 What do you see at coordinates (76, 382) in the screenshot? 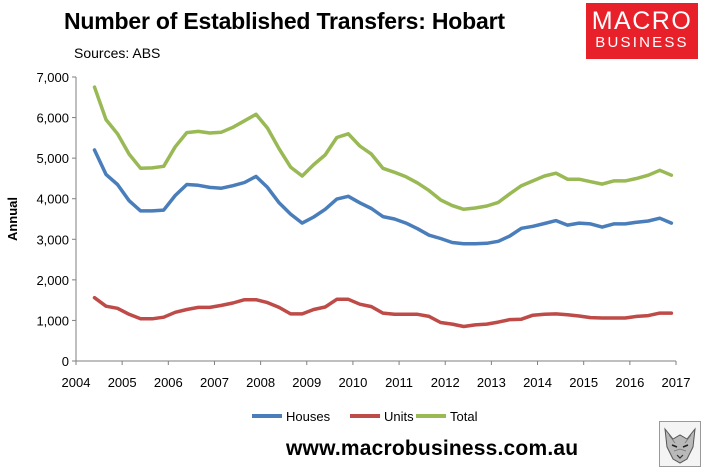
I see `x-tick-label: 2004` at bounding box center [76, 382].